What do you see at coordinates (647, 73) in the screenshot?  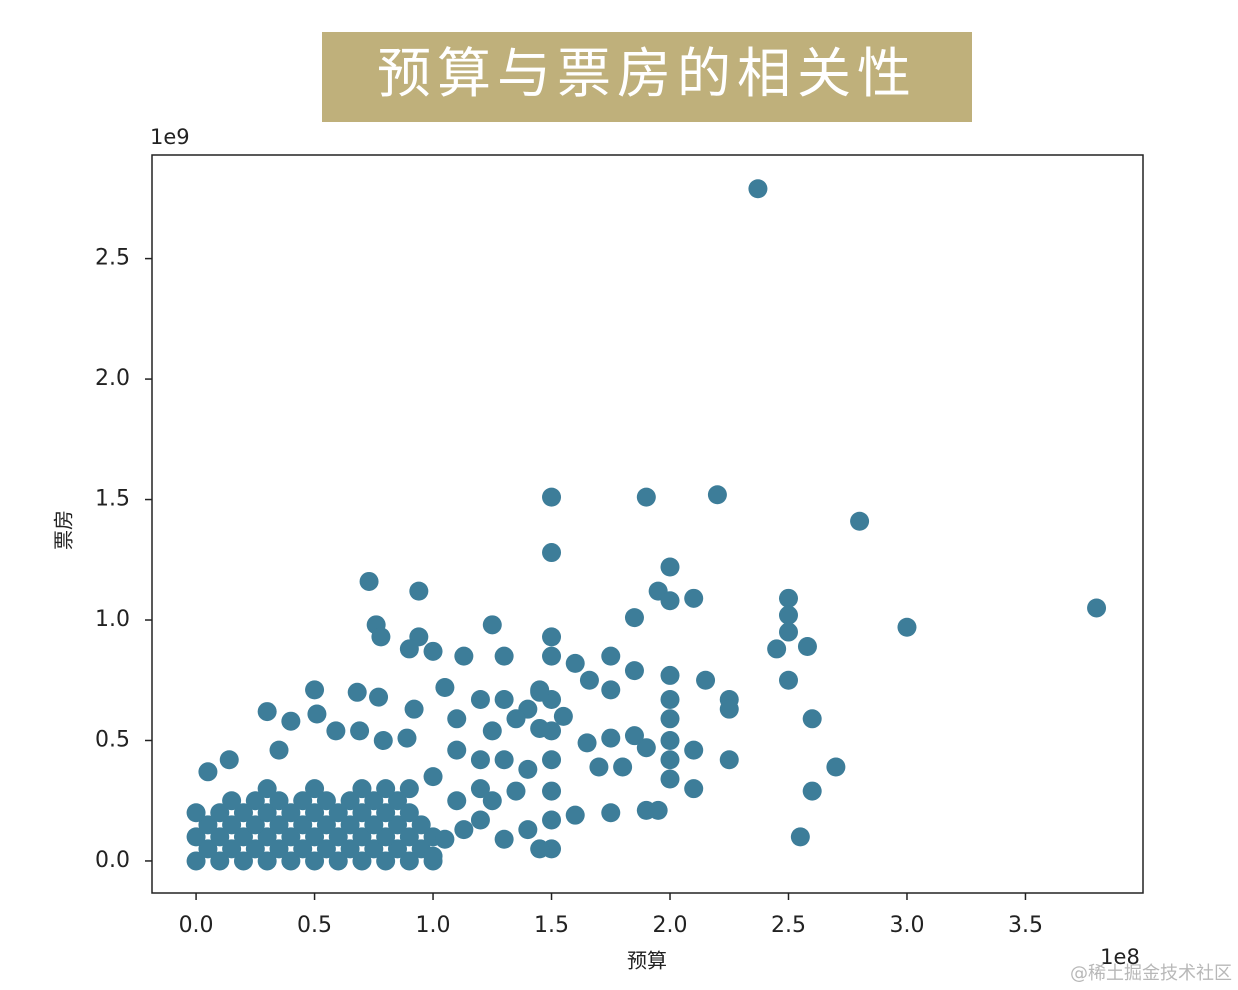 I see `chart-title: 预算与票房的相关性` at bounding box center [647, 73].